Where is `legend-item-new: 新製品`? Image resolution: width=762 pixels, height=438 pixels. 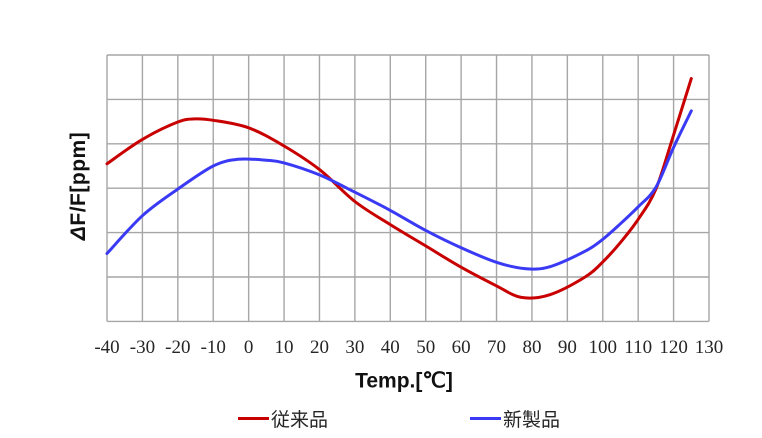
legend-item-new: 新製品 is located at coordinates (515, 418).